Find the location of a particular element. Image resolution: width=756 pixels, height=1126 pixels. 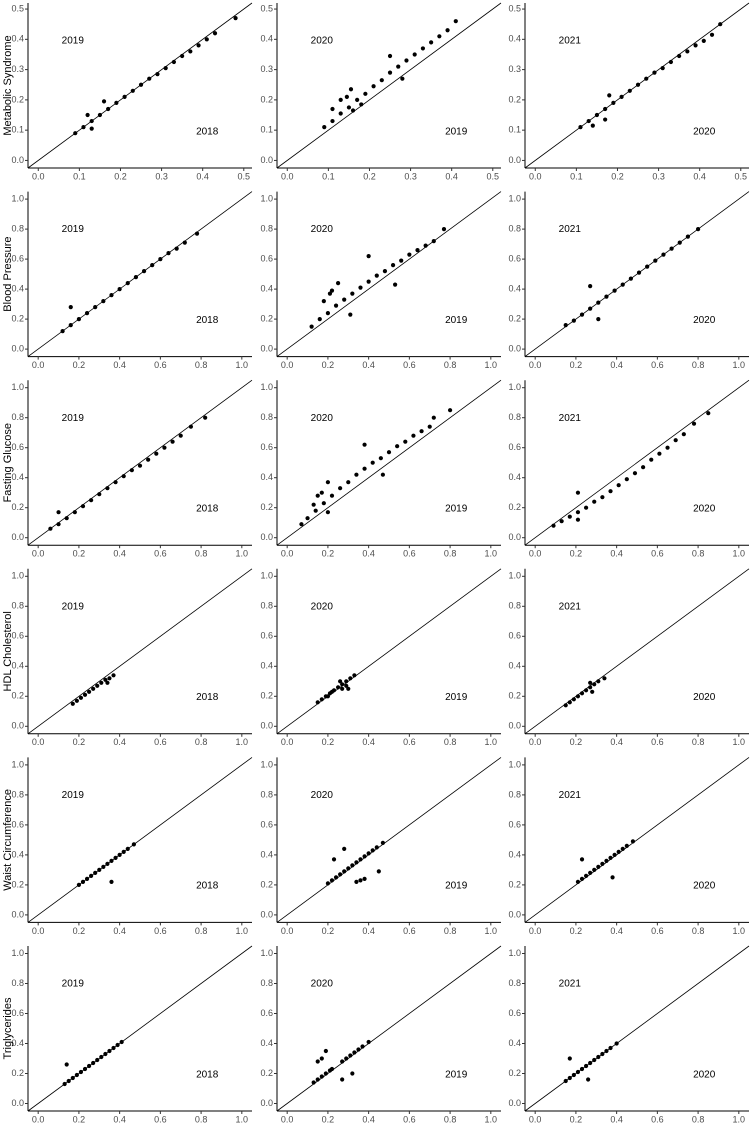

x-tick-label: 0.1 is located at coordinates (79, 176).